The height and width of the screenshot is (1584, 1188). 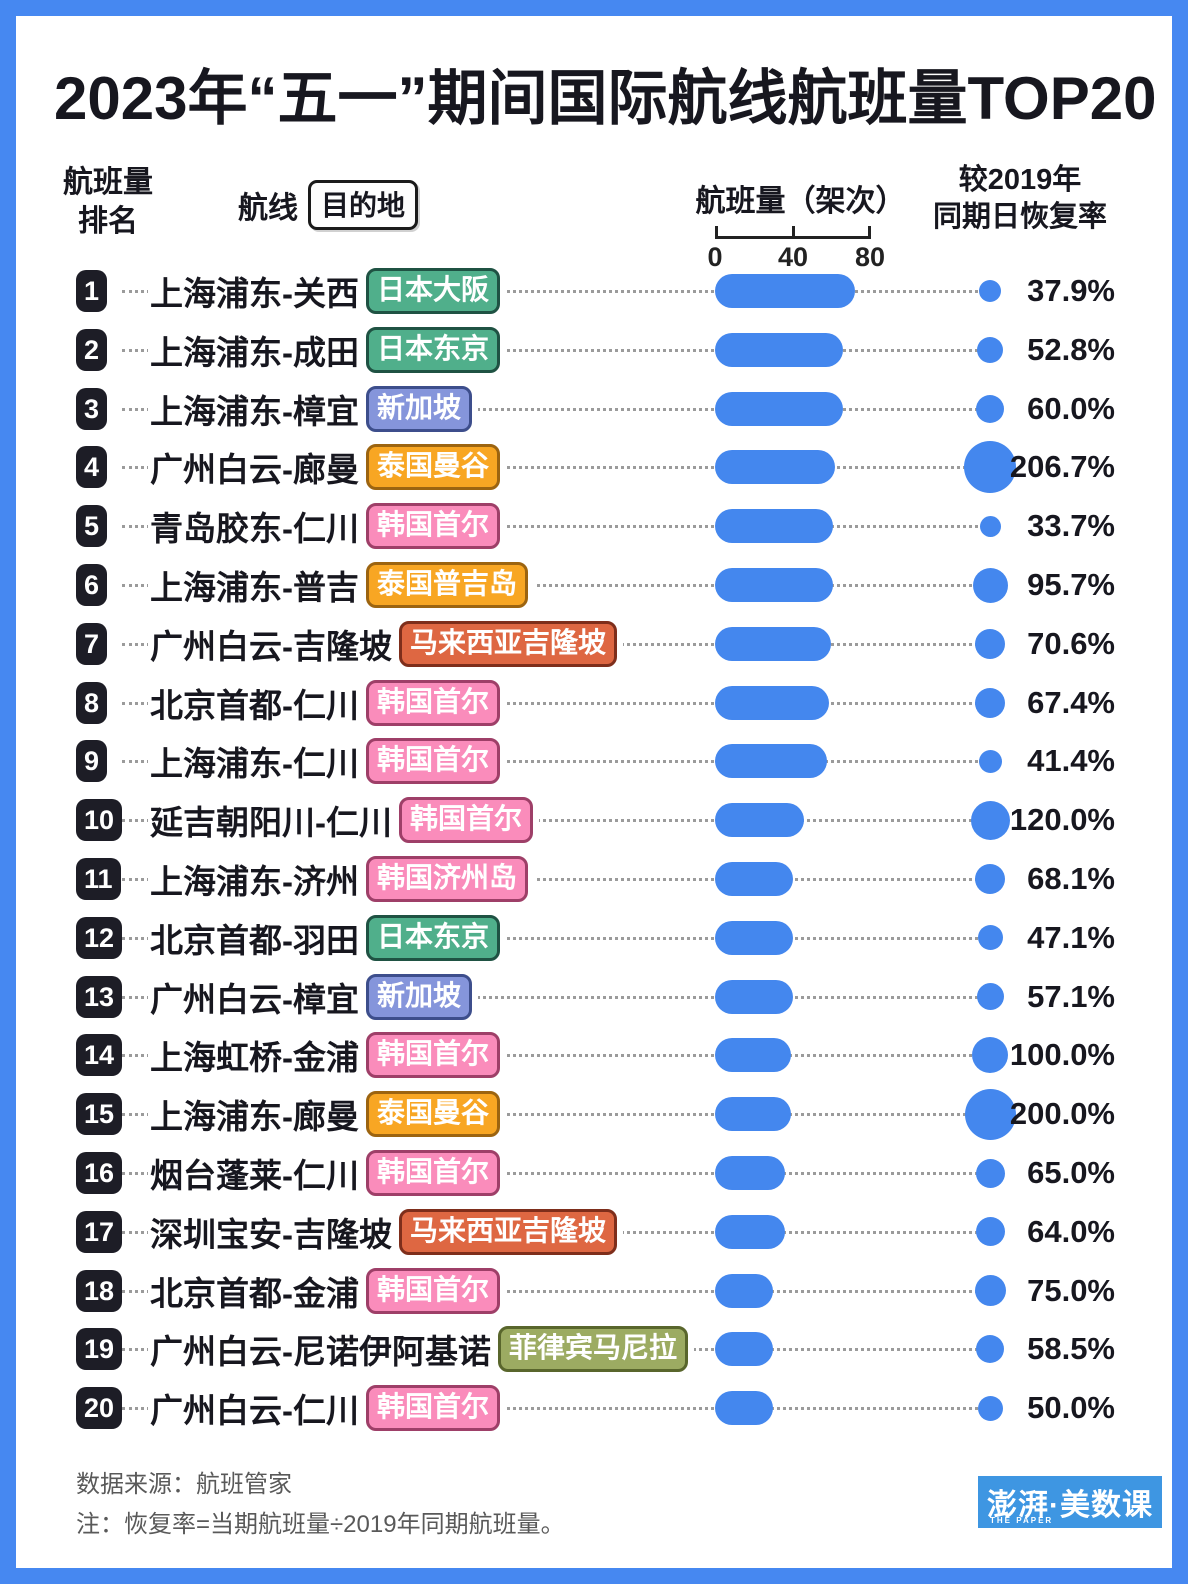 I want to click on route-name: 广州白云-仁川, so click(x=254, y=1411).